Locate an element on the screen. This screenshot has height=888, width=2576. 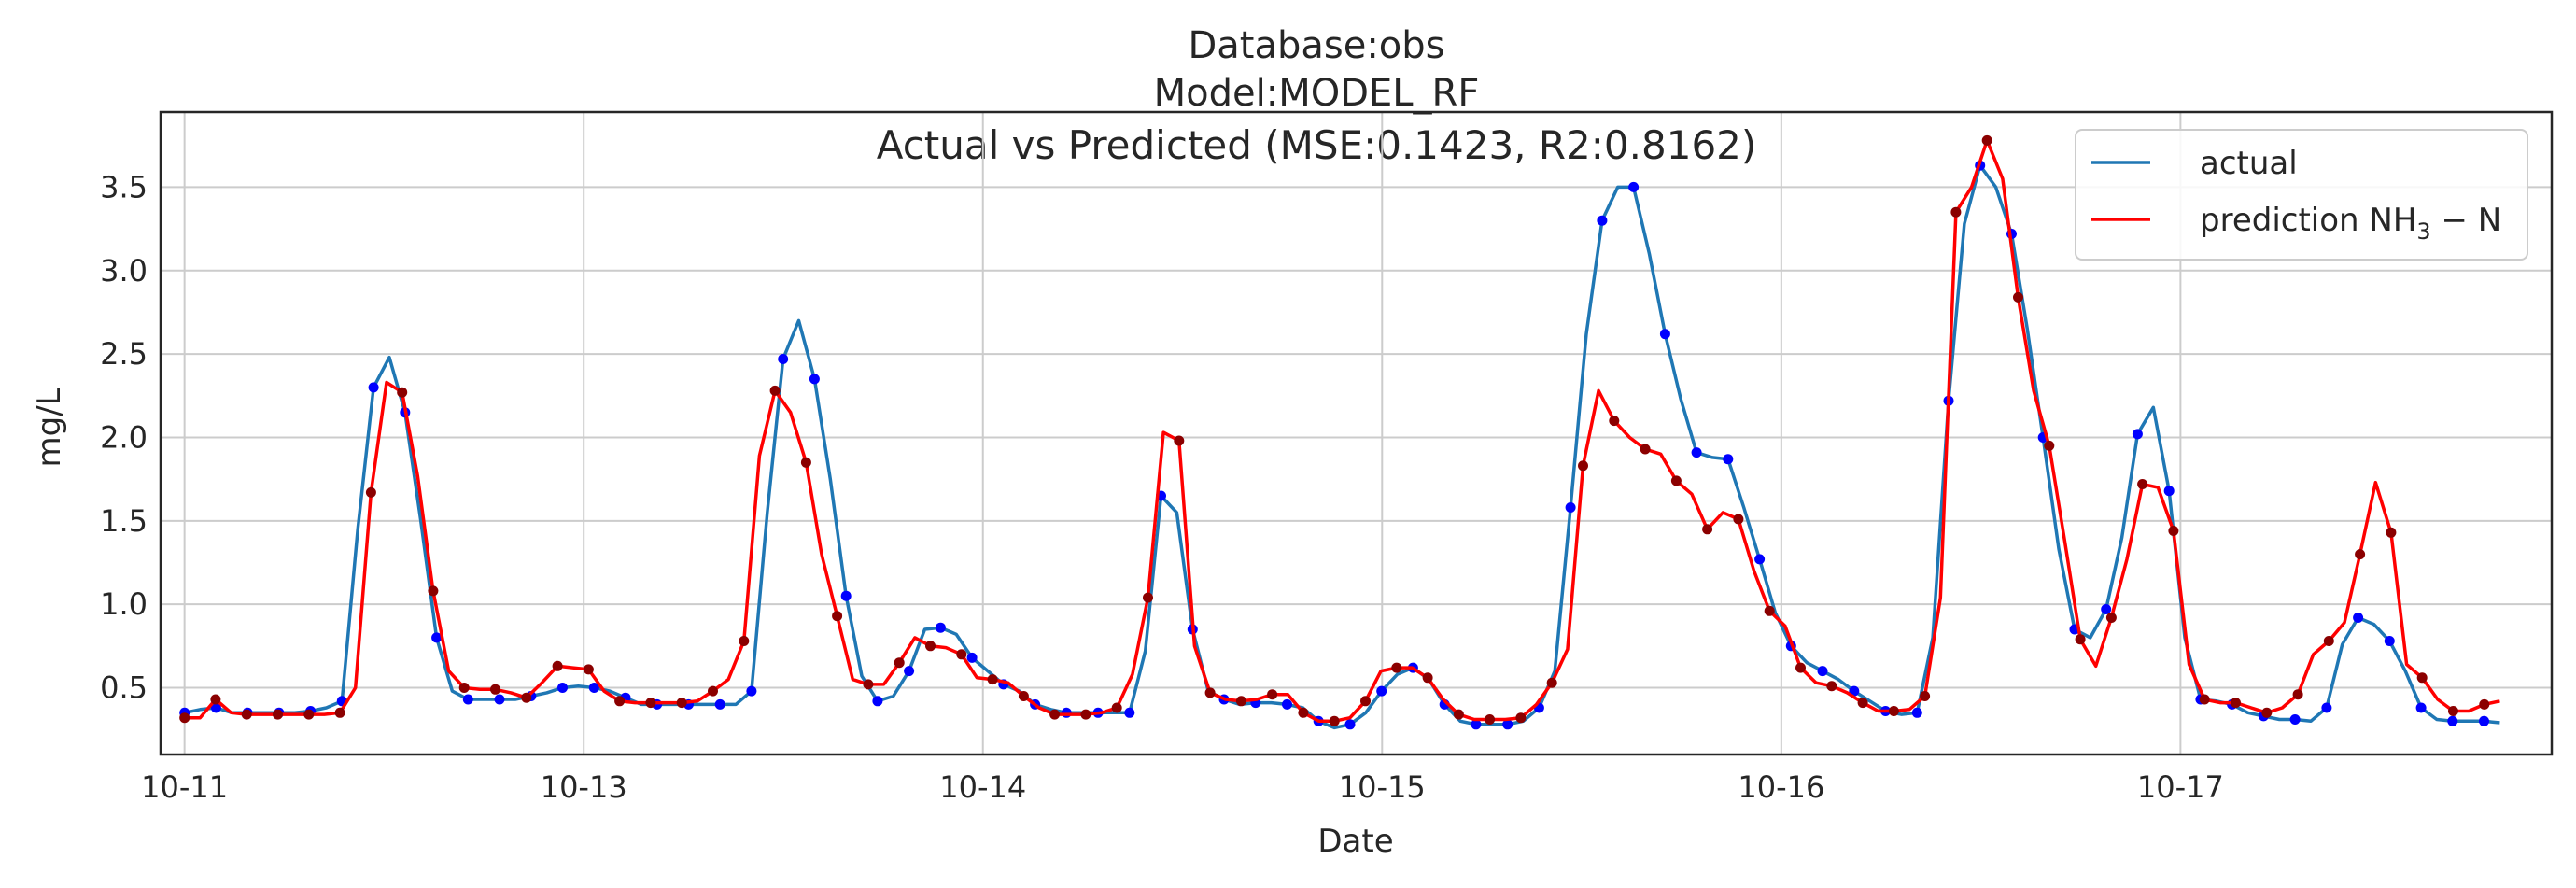
legend-actual-label: actual is located at coordinates (2249, 164).